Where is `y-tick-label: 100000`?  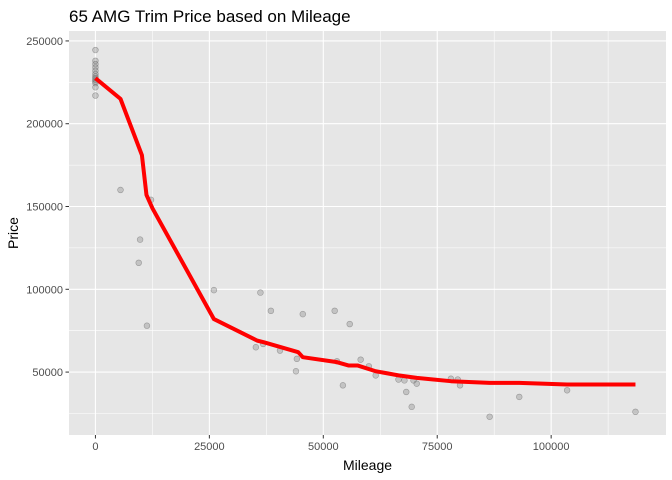 y-tick-label: 100000 is located at coordinates (44, 290).